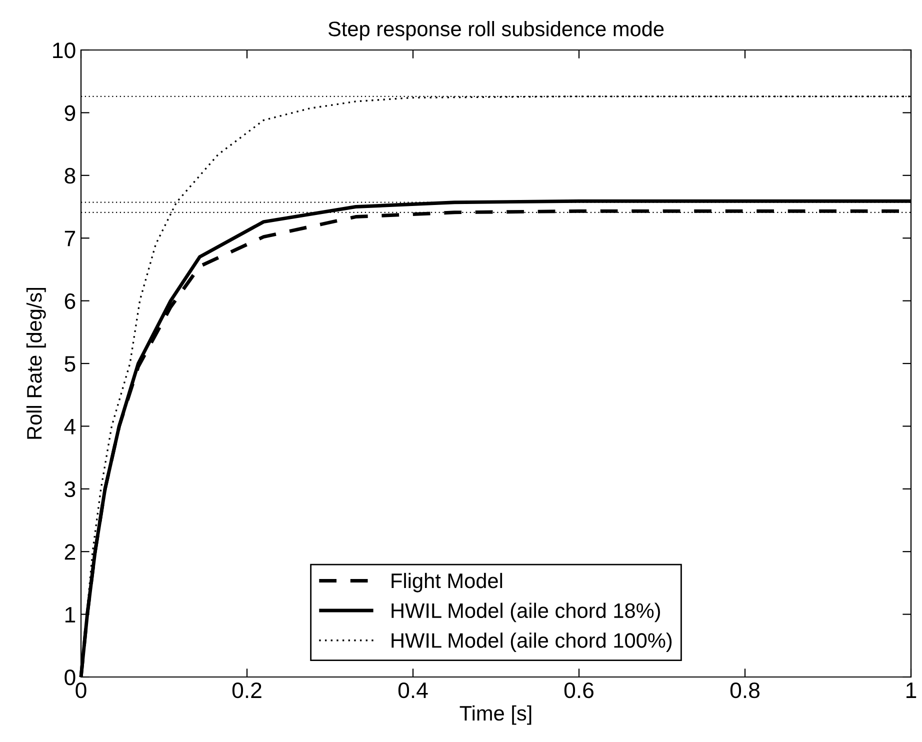  I want to click on x-tick-label: 0.6, so click(579, 690).